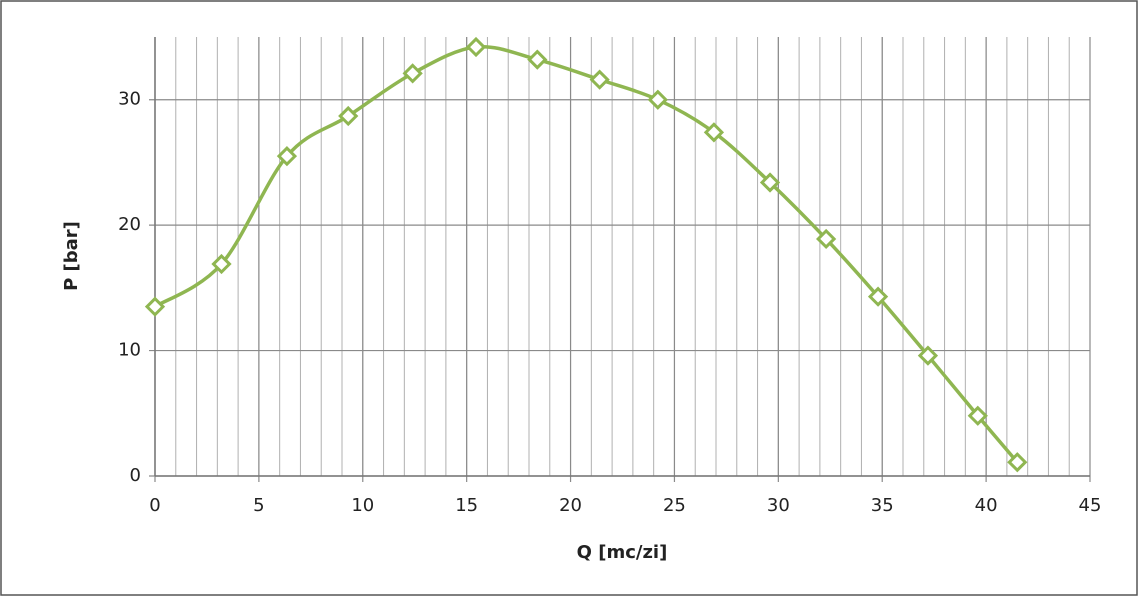  What do you see at coordinates (778, 505) in the screenshot?
I see `x-tick-label: 30` at bounding box center [778, 505].